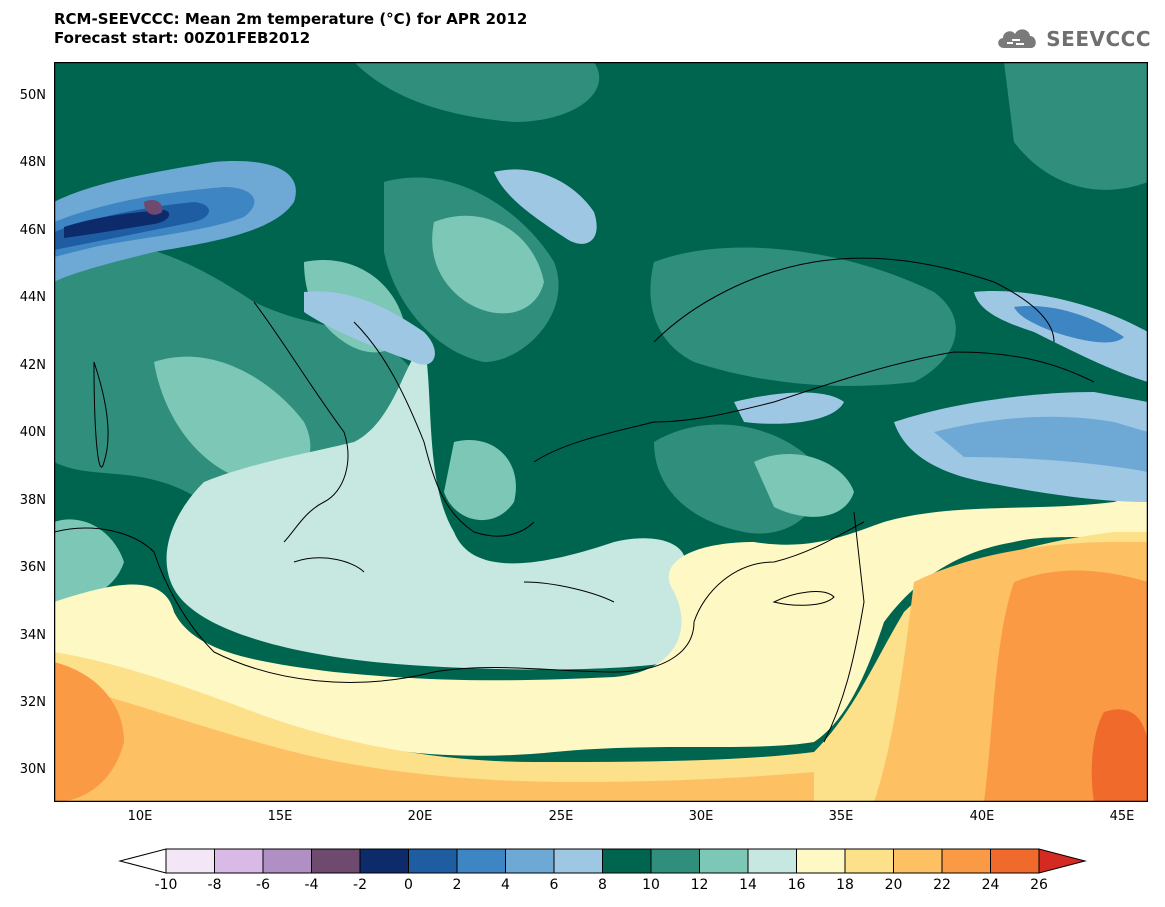  What do you see at coordinates (982, 816) in the screenshot?
I see `lon-label: 40E` at bounding box center [982, 816].